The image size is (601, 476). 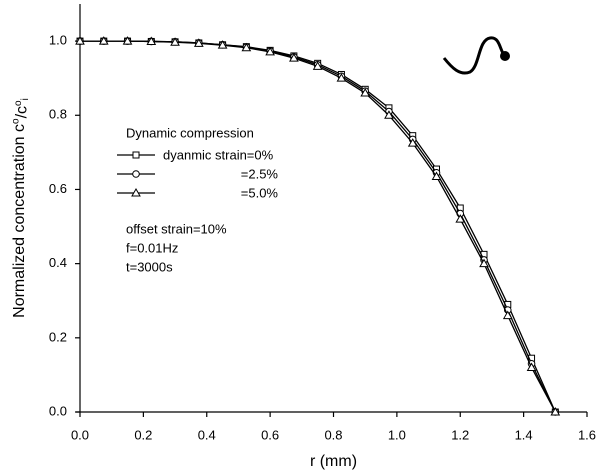 I want to click on legend-label: =5.0%, so click(x=260, y=192).